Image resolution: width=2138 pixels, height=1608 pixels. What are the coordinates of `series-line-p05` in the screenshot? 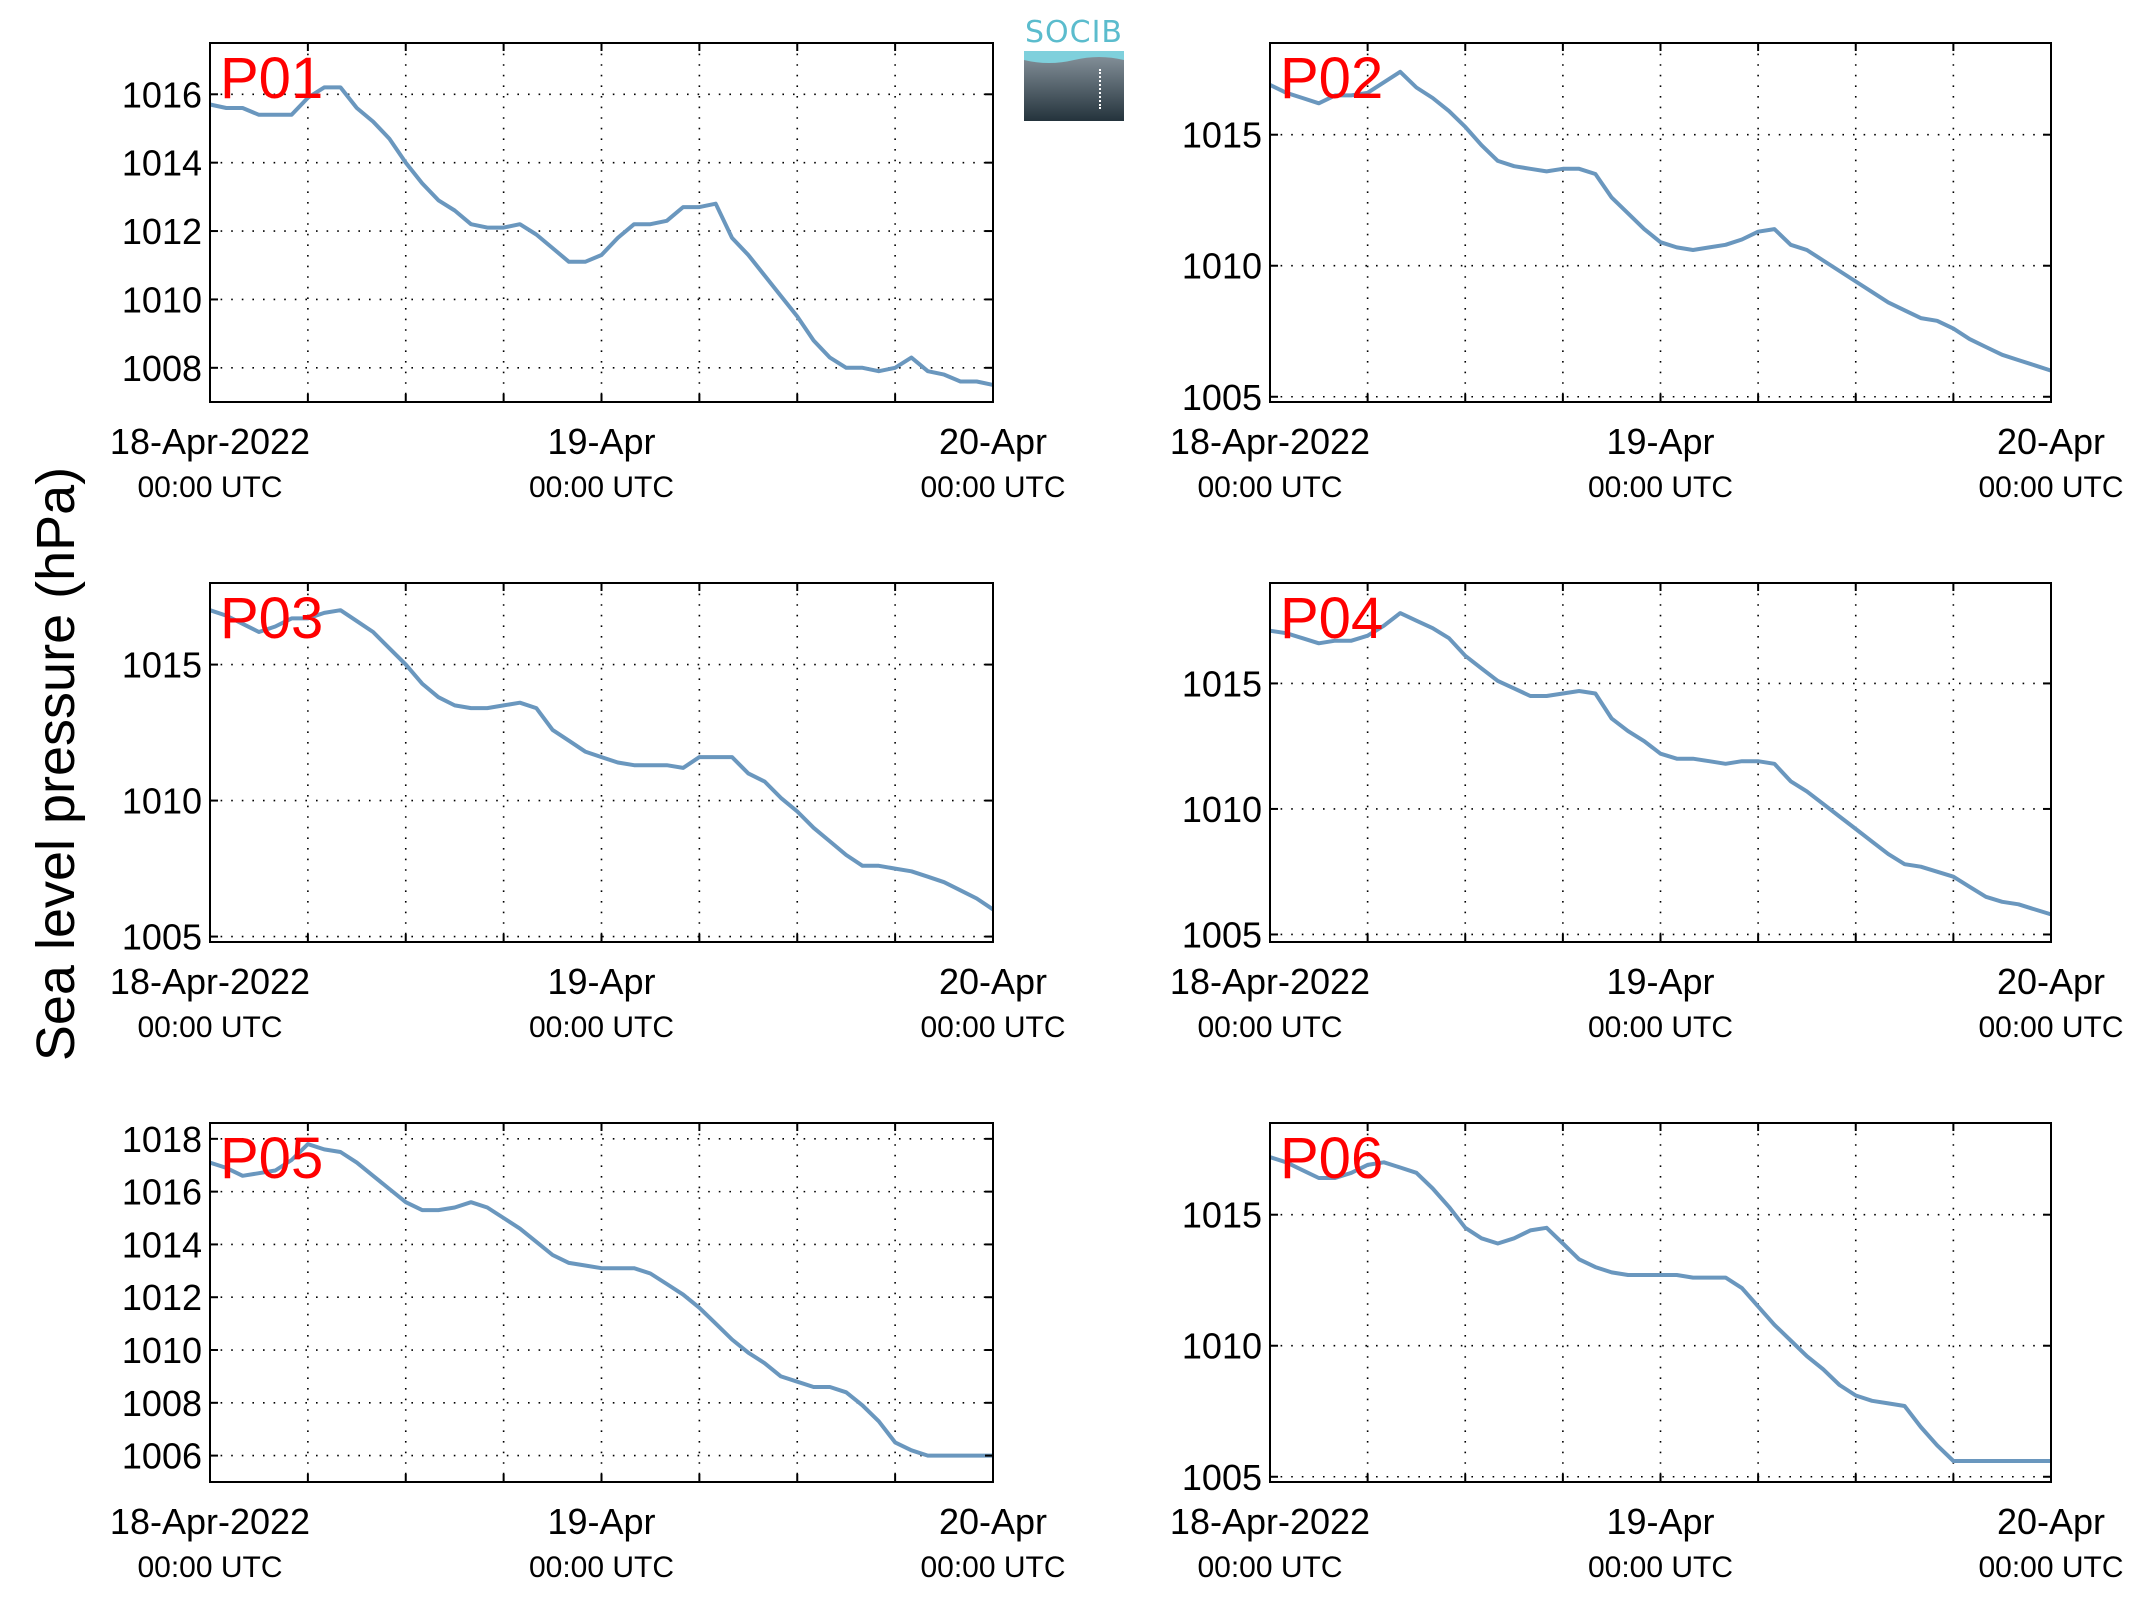 It's located at (601, 1300).